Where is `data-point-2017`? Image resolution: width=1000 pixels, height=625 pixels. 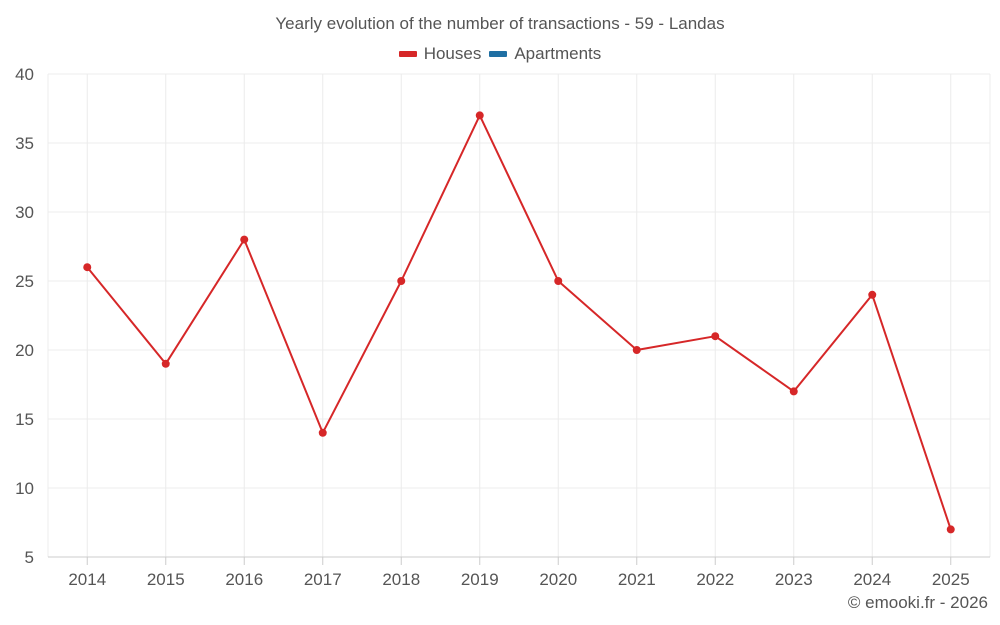
data-point-2017 is located at coordinates (322, 432).